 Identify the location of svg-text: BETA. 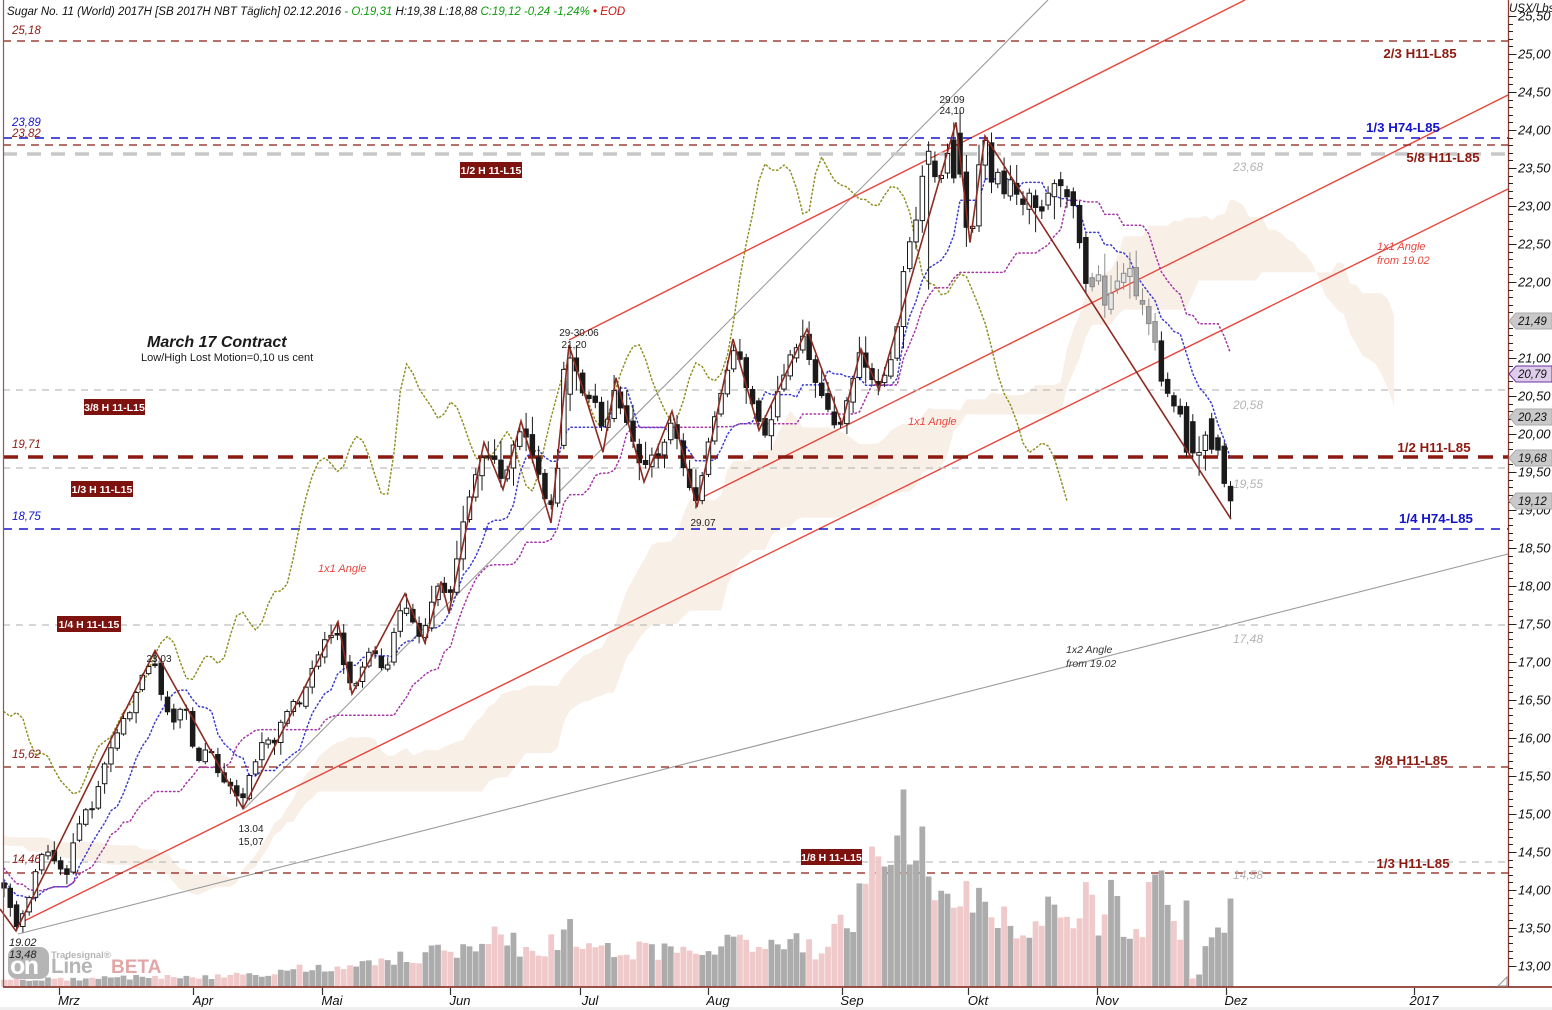
(136, 967).